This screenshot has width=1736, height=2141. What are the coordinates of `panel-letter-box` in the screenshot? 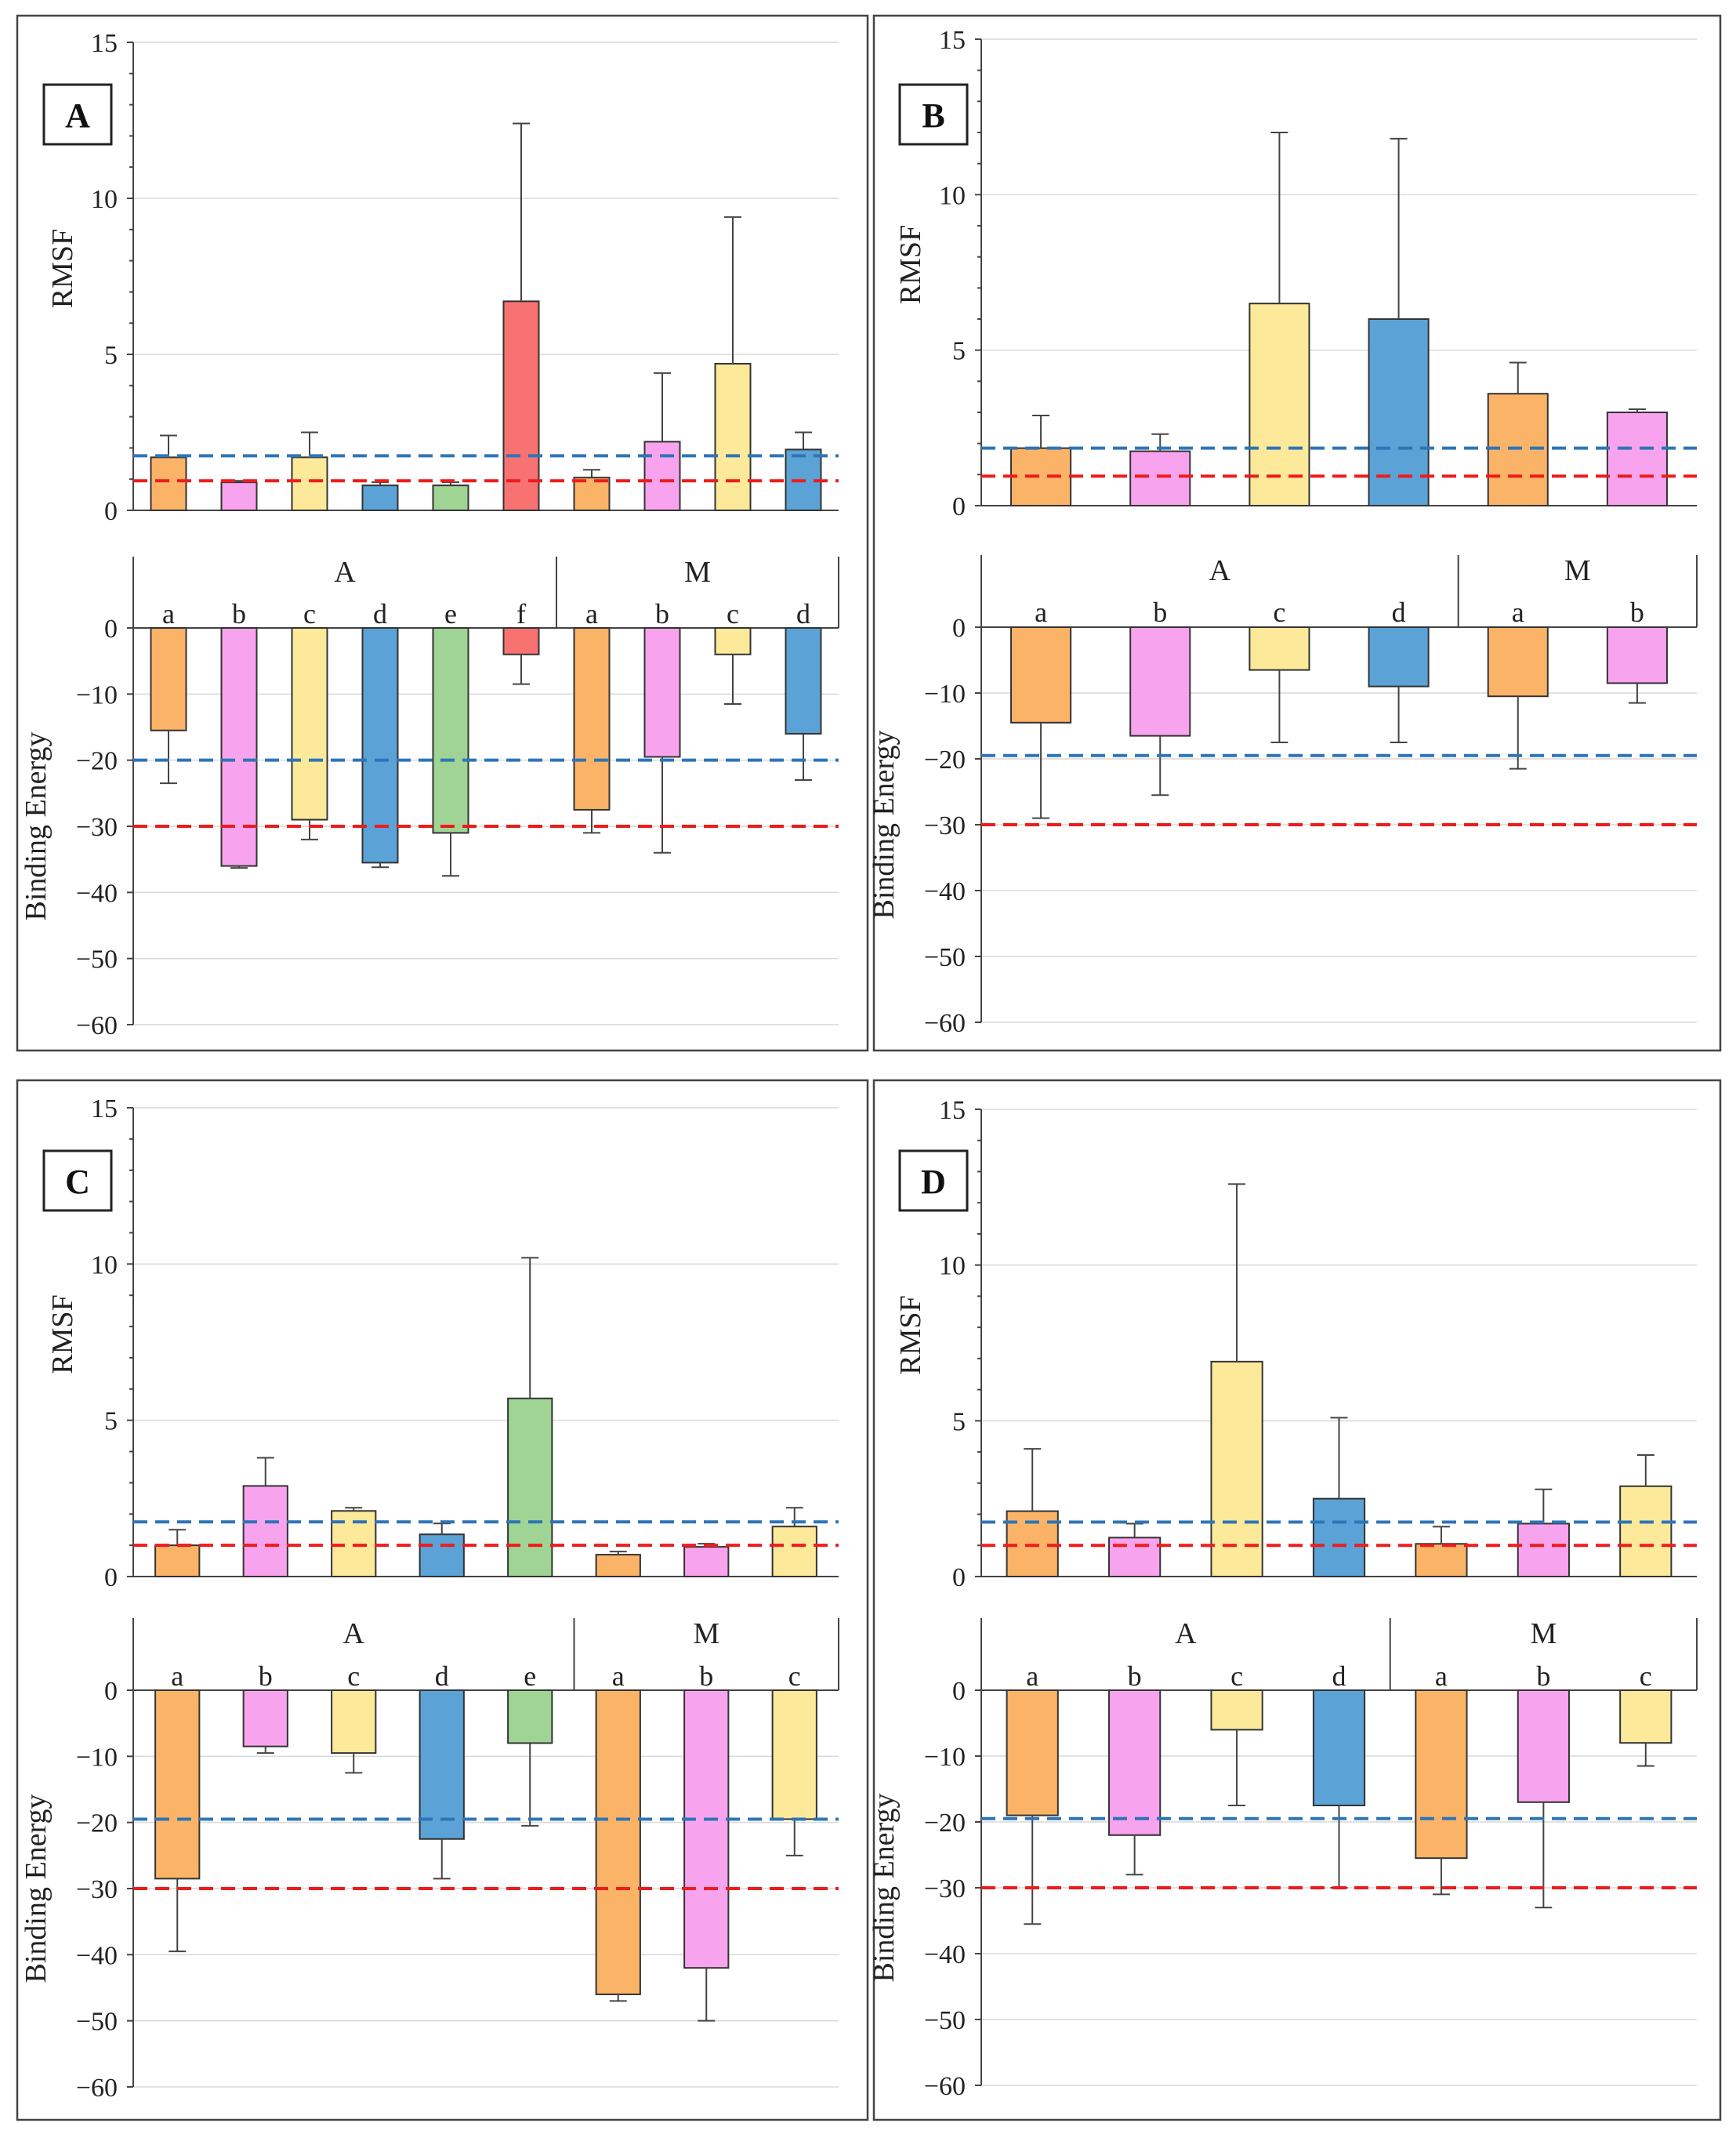 It's located at (77, 1180).